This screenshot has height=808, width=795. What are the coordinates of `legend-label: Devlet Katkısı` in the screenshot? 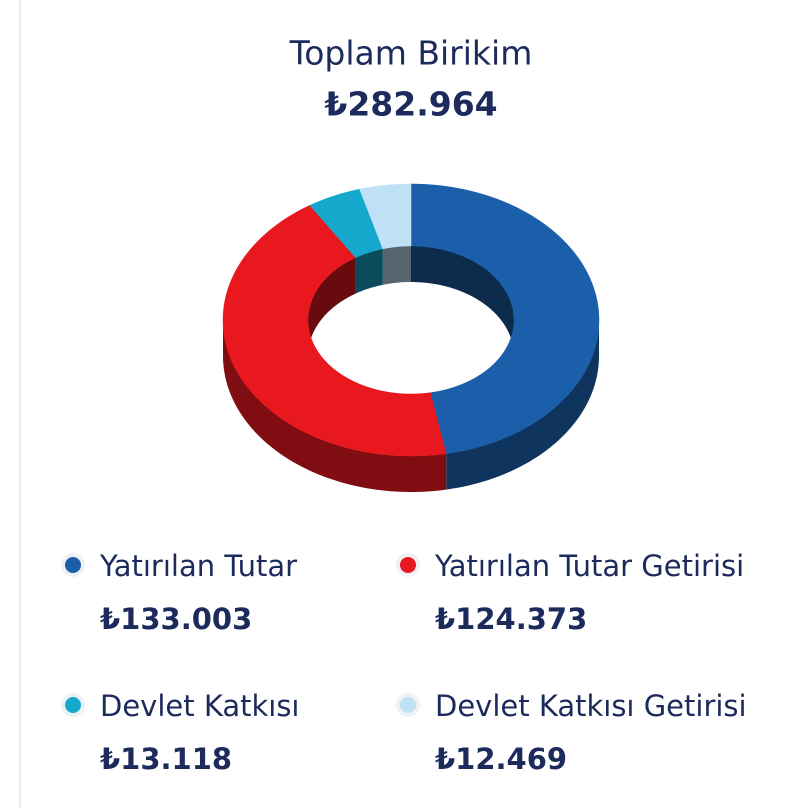 It's located at (200, 706).